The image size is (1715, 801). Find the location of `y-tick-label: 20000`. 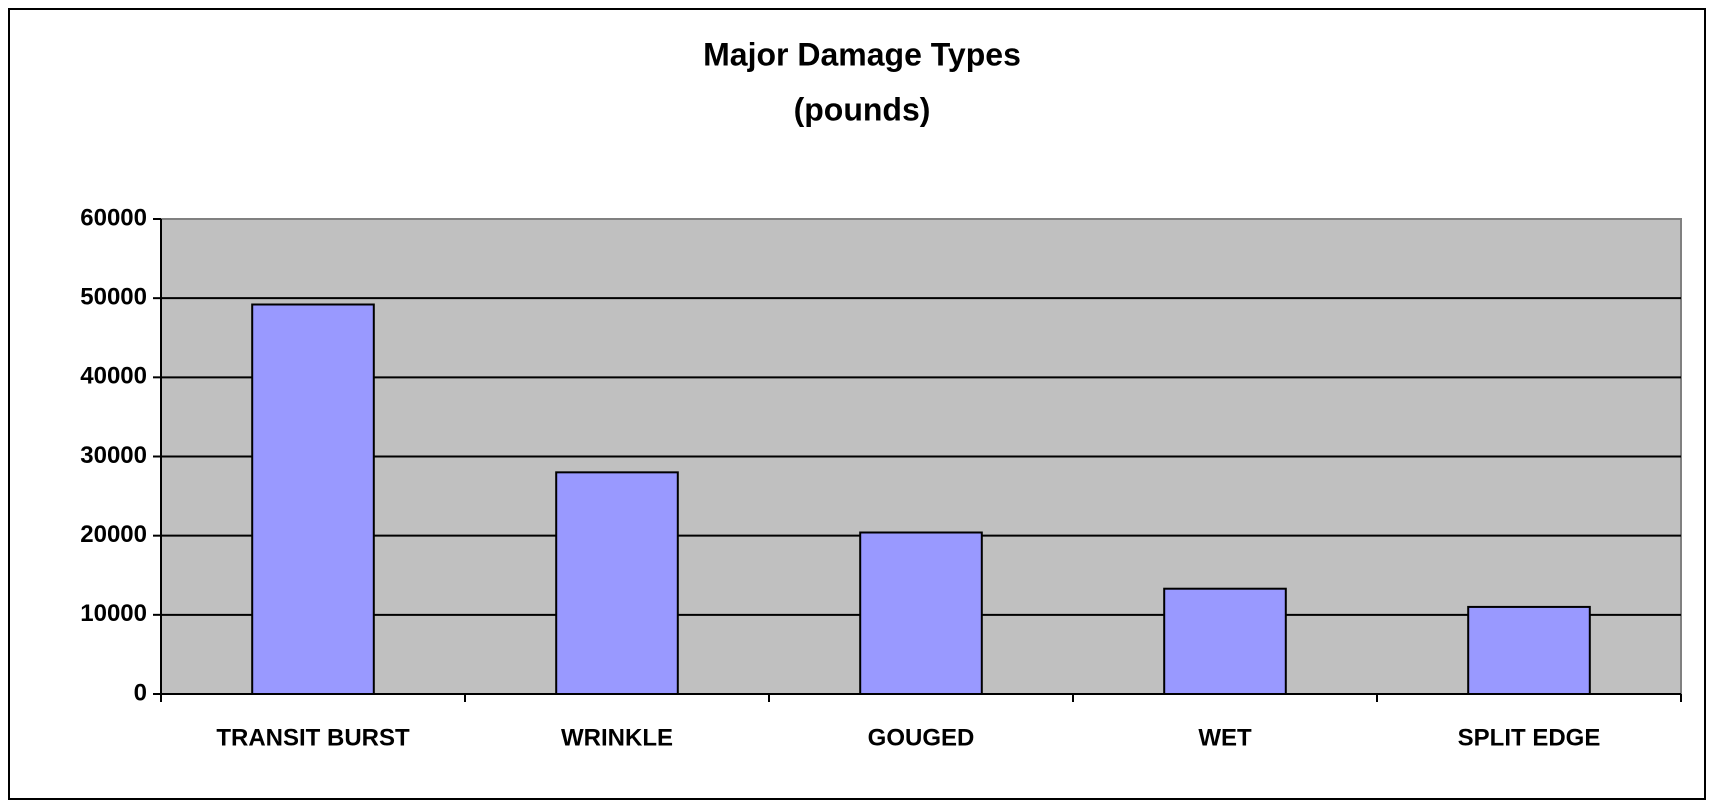

y-tick-label: 20000 is located at coordinates (113, 534).